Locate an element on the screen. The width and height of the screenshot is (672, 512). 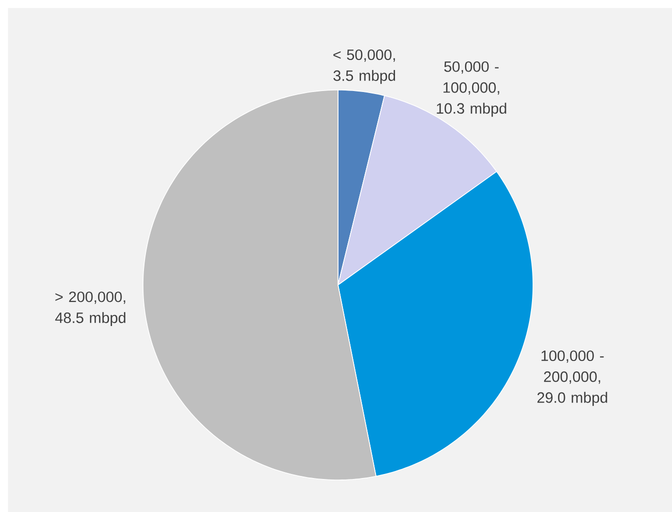
slice-label: 100,000 - 200,000, 29.0 mbpd is located at coordinates (572, 378).